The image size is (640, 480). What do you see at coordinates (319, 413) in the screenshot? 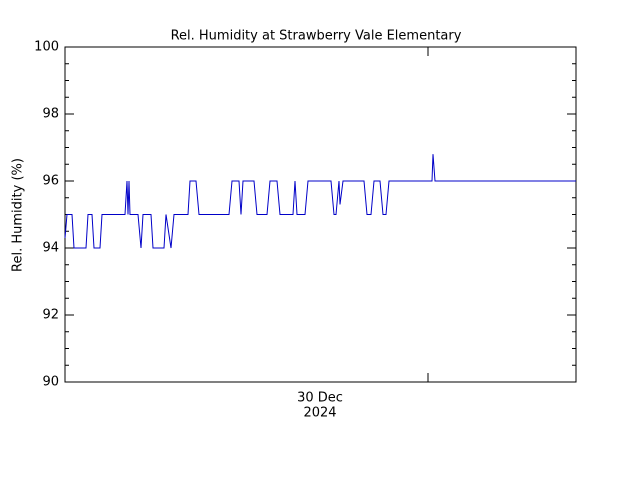
I see `x-axis-label: 2024` at bounding box center [319, 413].